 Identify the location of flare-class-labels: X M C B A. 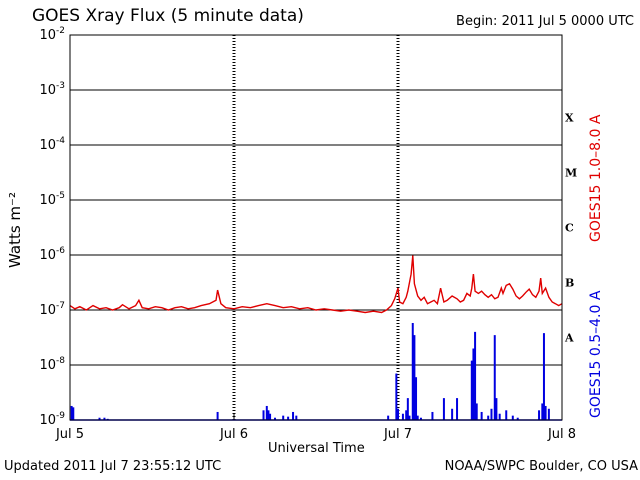
(570, 228).